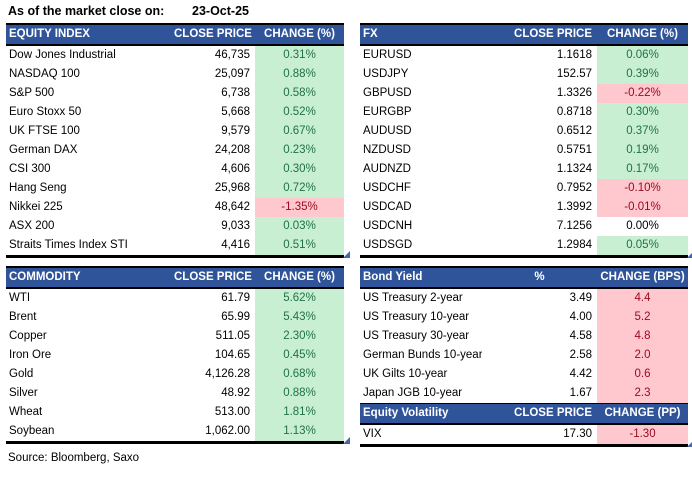  Describe the element at coordinates (32, 226) in the screenshot. I see `row-name: ASX 200` at that location.